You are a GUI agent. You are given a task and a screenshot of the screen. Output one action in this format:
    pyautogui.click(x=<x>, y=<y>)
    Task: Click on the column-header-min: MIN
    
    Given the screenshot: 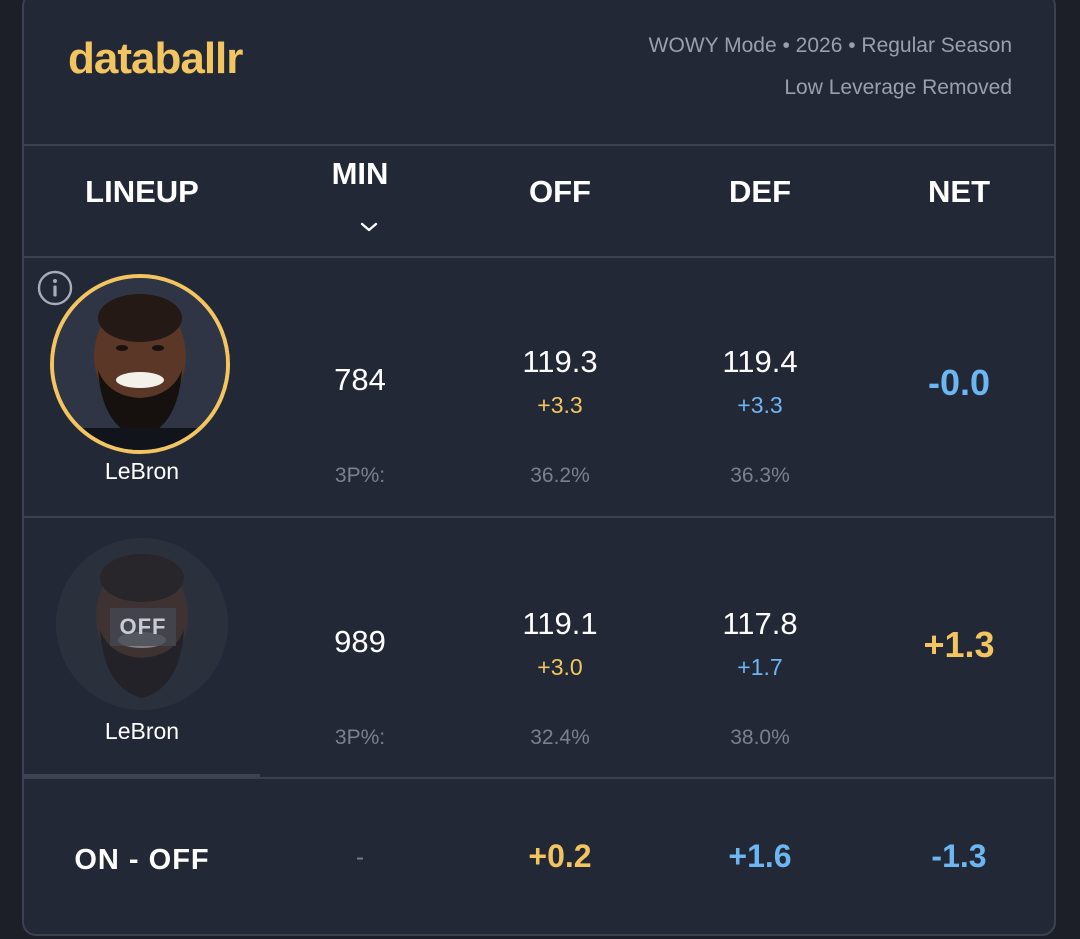 What is the action you would take?
    pyautogui.click(x=360, y=173)
    